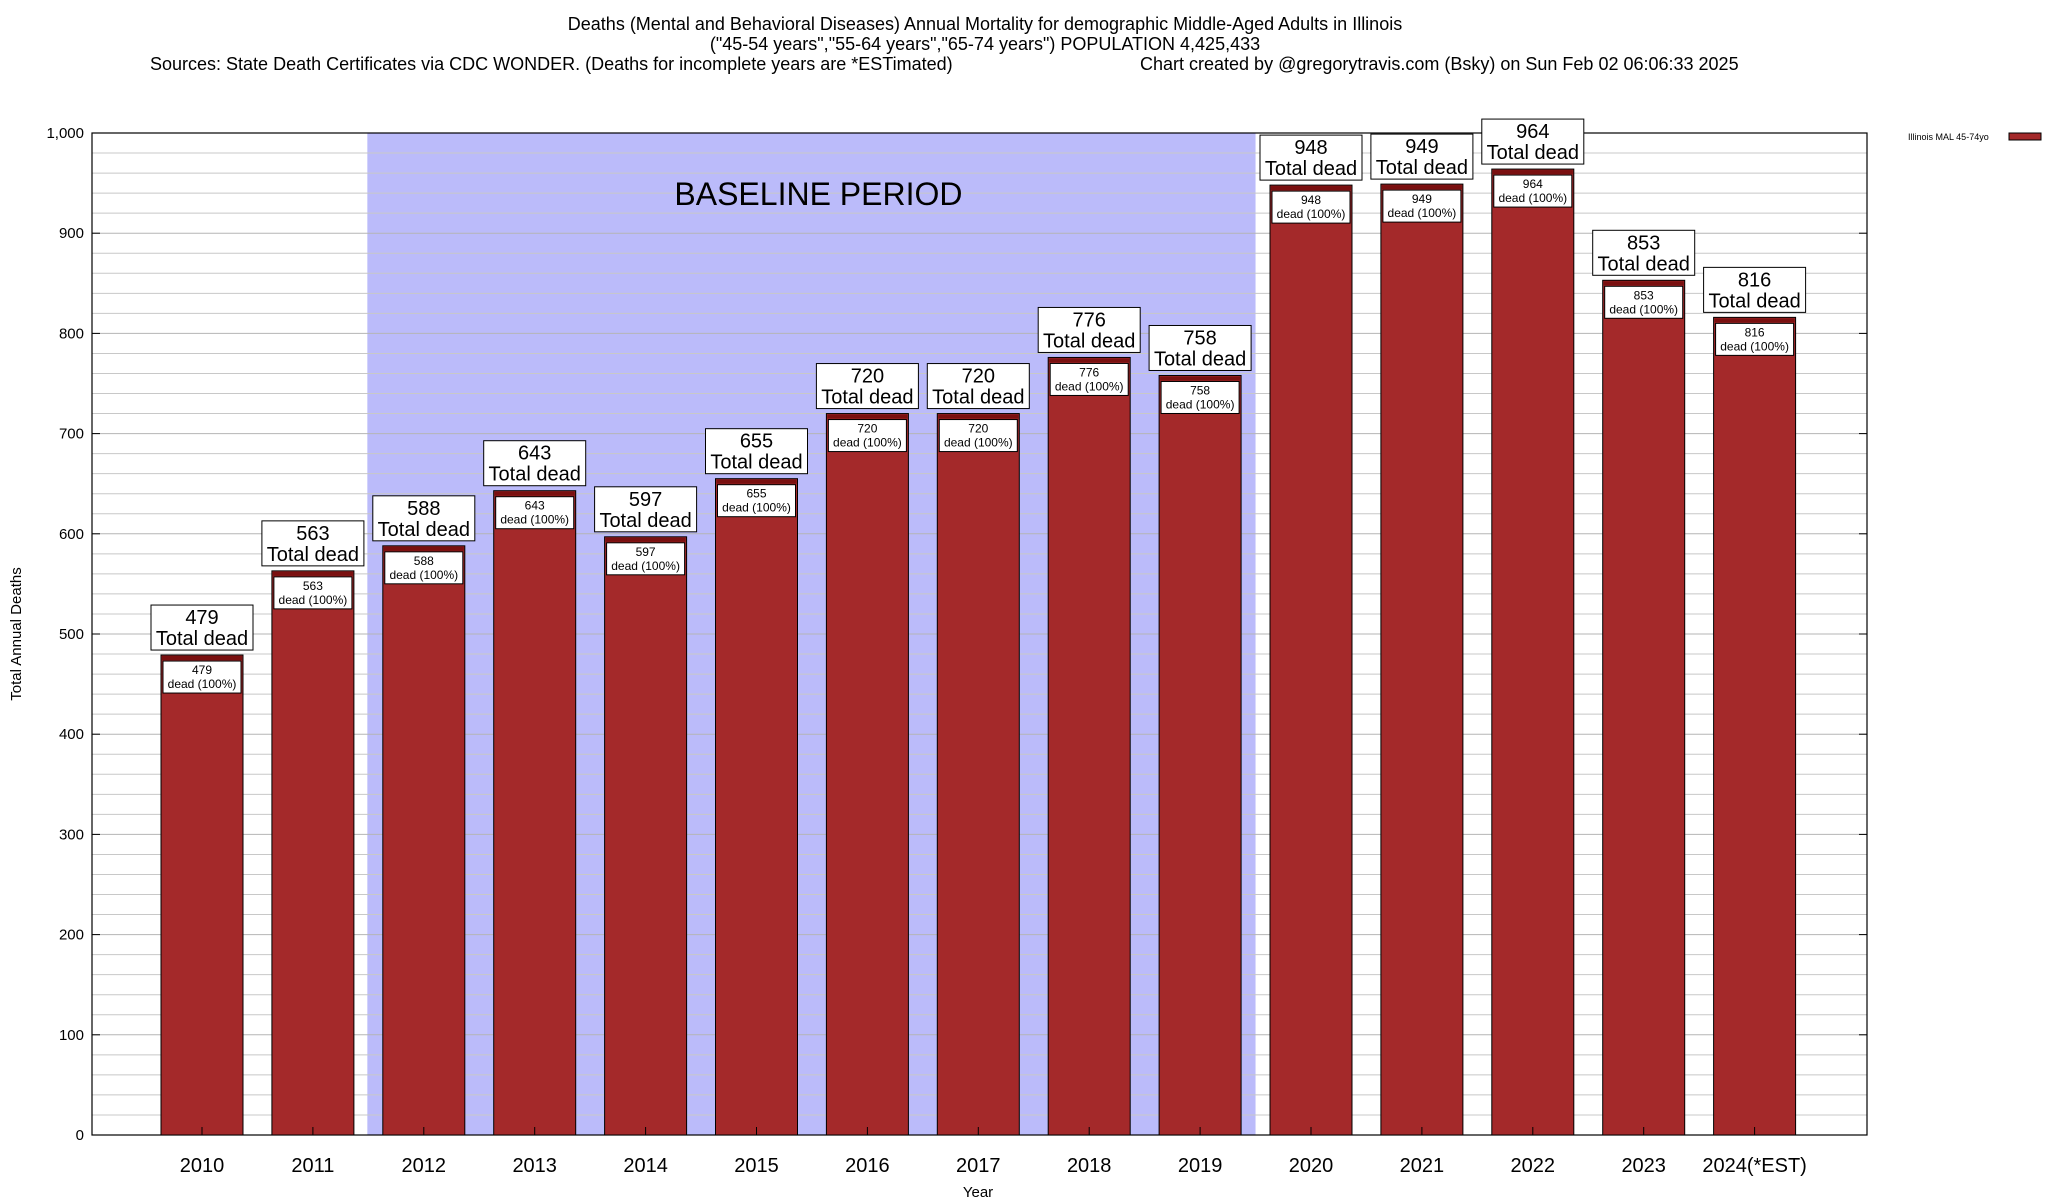 The image size is (2048, 1200). What do you see at coordinates (1755, 332) in the screenshot?
I see `bar-inner-value: 816` at bounding box center [1755, 332].